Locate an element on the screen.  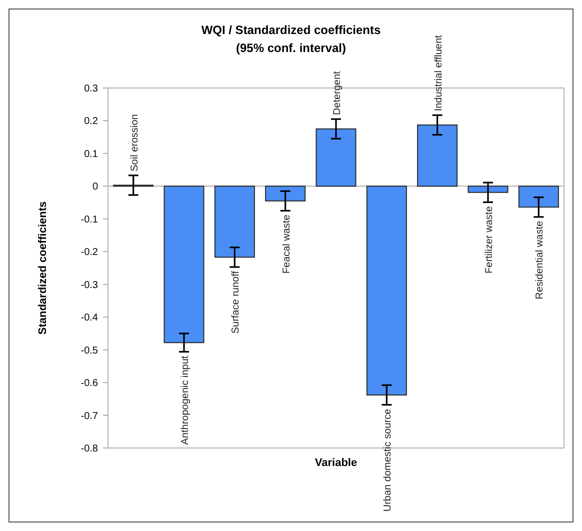
y-tick-label: -0.4 is located at coordinates (89, 318).